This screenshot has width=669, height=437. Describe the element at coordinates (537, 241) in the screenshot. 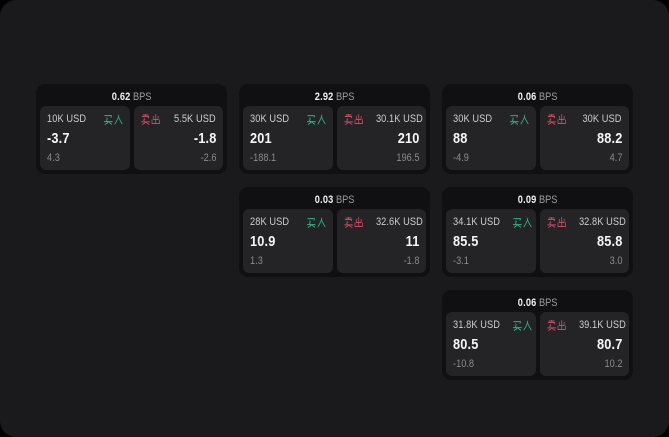

I see `quote-card-body: 34.1K USD 买入 85.5 -3.1 卖出` at that location.